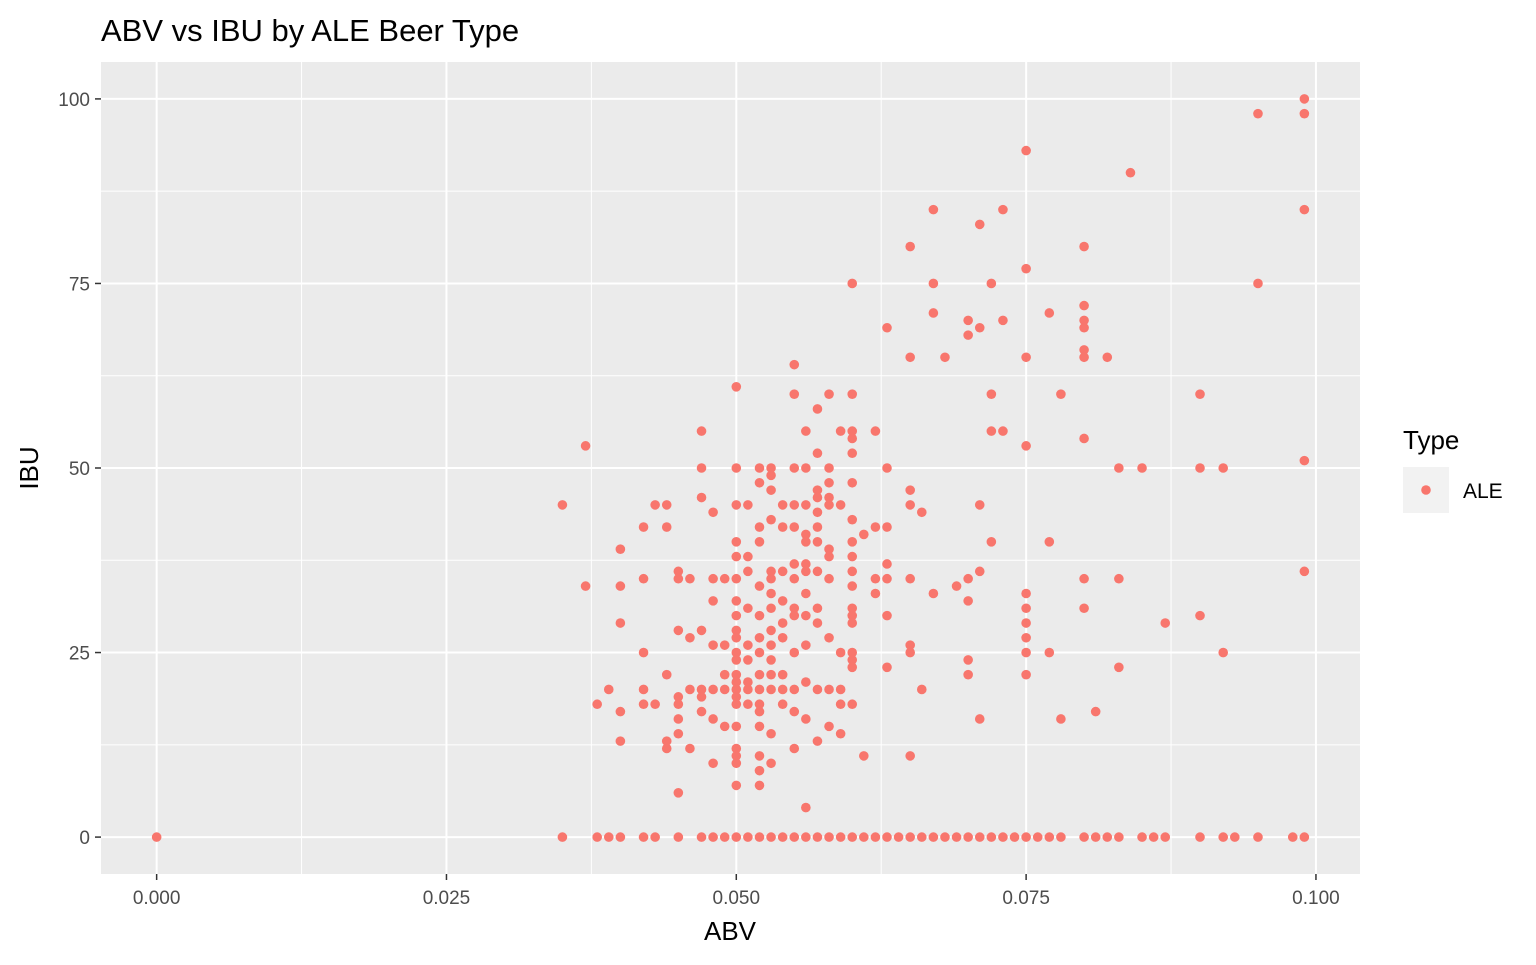 The width and height of the screenshot is (1536, 965). What do you see at coordinates (79, 284) in the screenshot?
I see `y-tick-label: 75` at bounding box center [79, 284].